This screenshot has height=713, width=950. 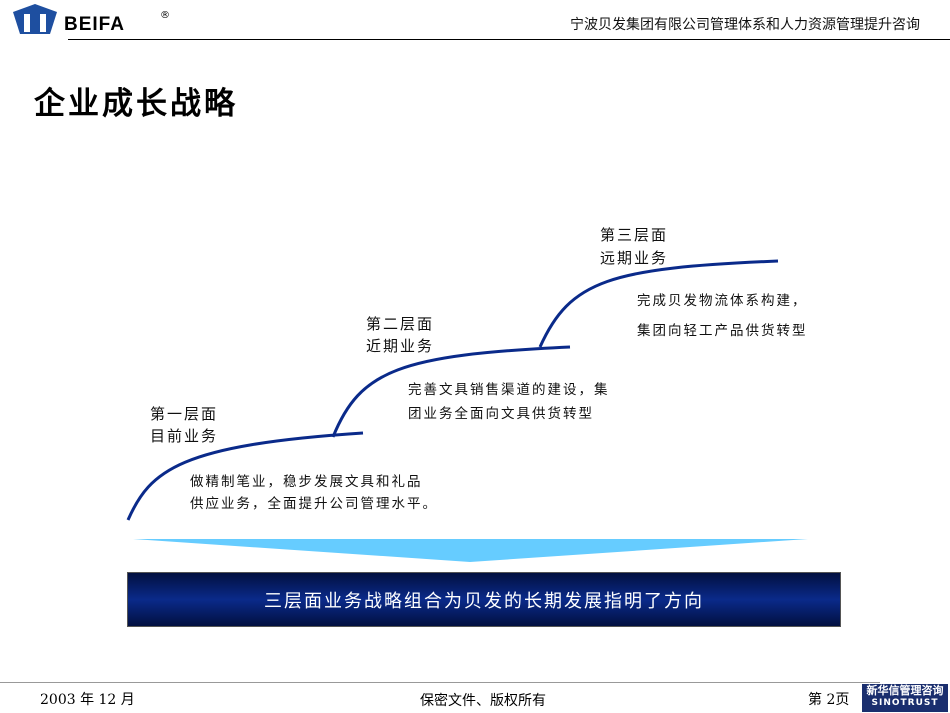 I want to click on tier1-label2: 目前业务, so click(x=184, y=436).